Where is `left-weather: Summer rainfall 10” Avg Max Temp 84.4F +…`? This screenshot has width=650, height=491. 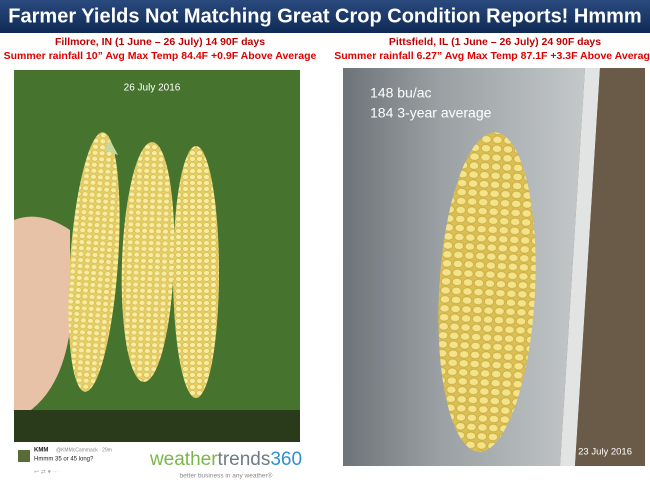
left-weather: Summer rainfall 10” Avg Max Temp 84.4F +… is located at coordinates (160, 56).